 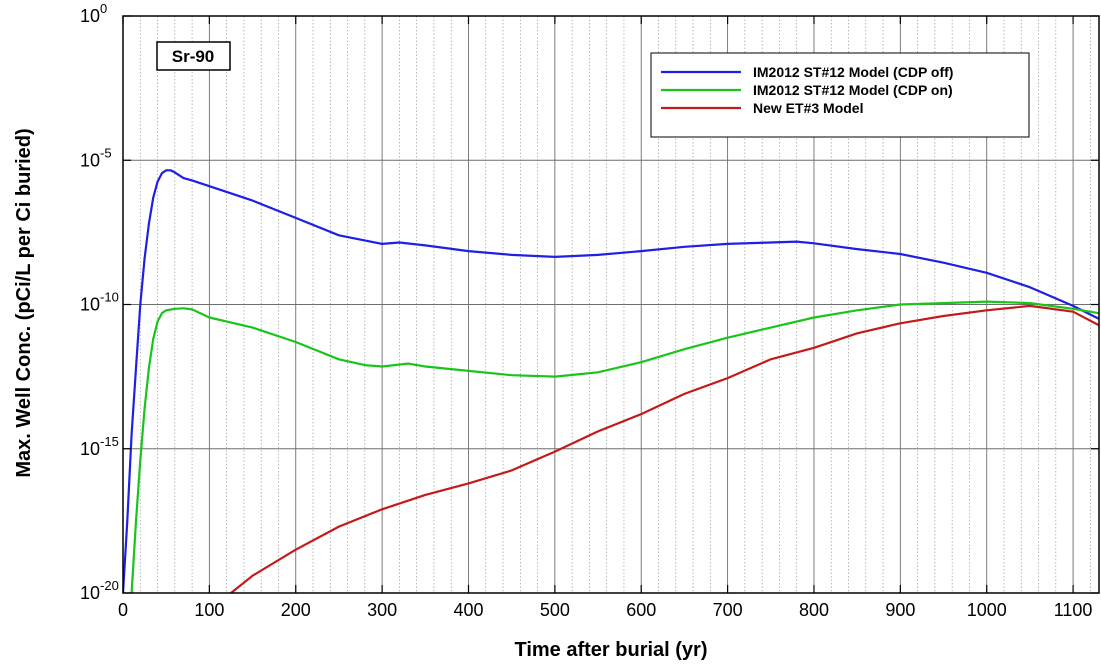 I want to click on legend-entry: IM2012 ST#12 Model (CDP on), so click(x=853, y=90).